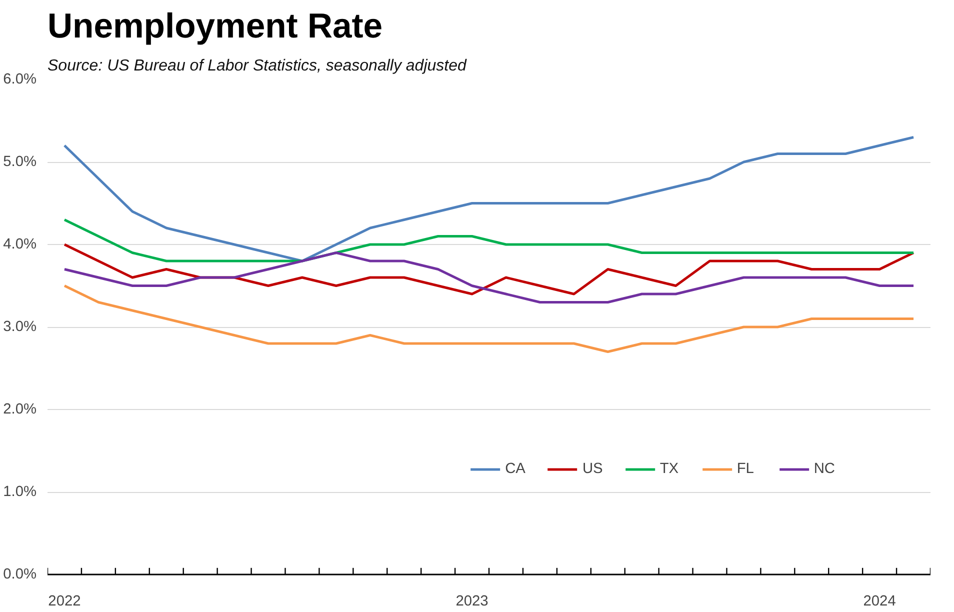  I want to click on chart-title: Unemployment Rate, so click(215, 27).